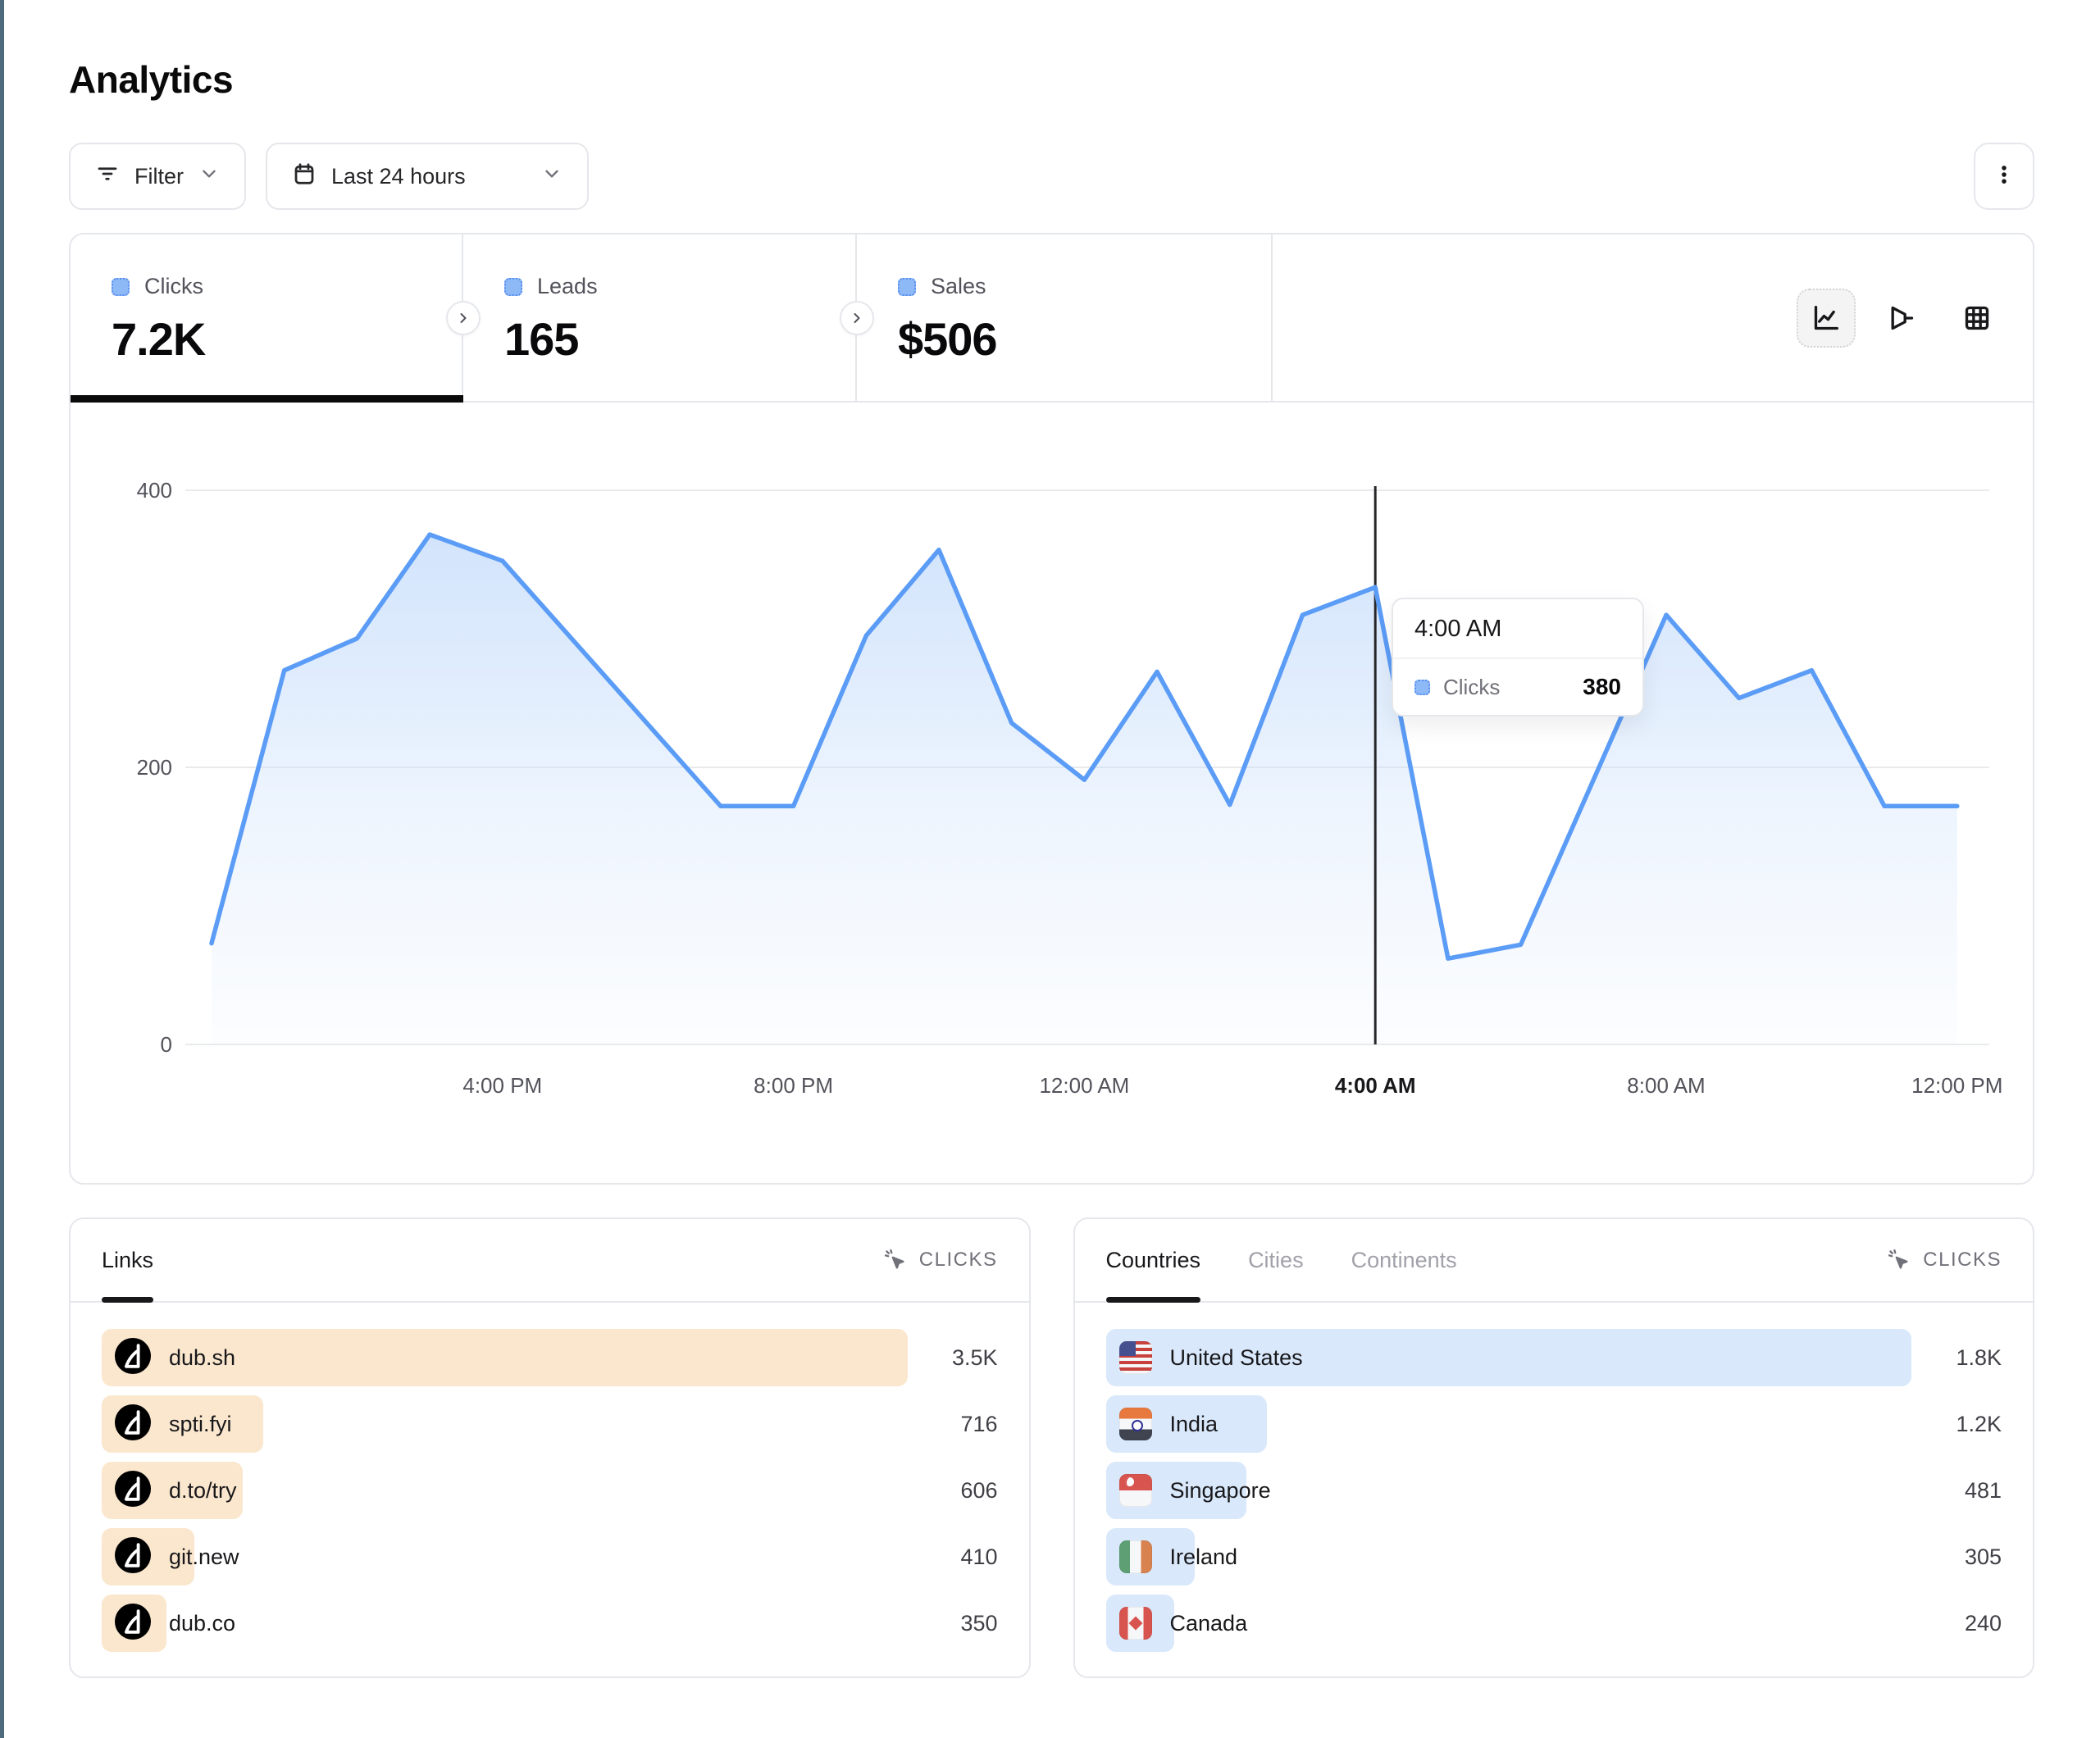 Image resolution: width=2100 pixels, height=1738 pixels. What do you see at coordinates (1979, 1423) in the screenshot?
I see `item-clicks-value: 1.2K` at bounding box center [1979, 1423].